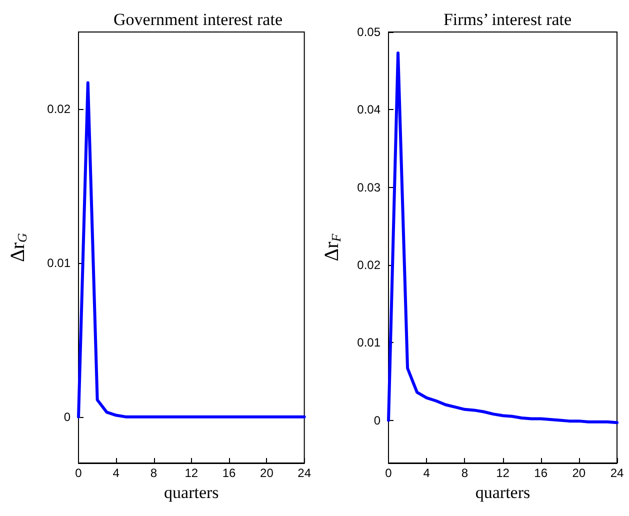 This screenshot has width=629, height=516. I want to click on chart-title: Government interest rate, so click(198, 19).